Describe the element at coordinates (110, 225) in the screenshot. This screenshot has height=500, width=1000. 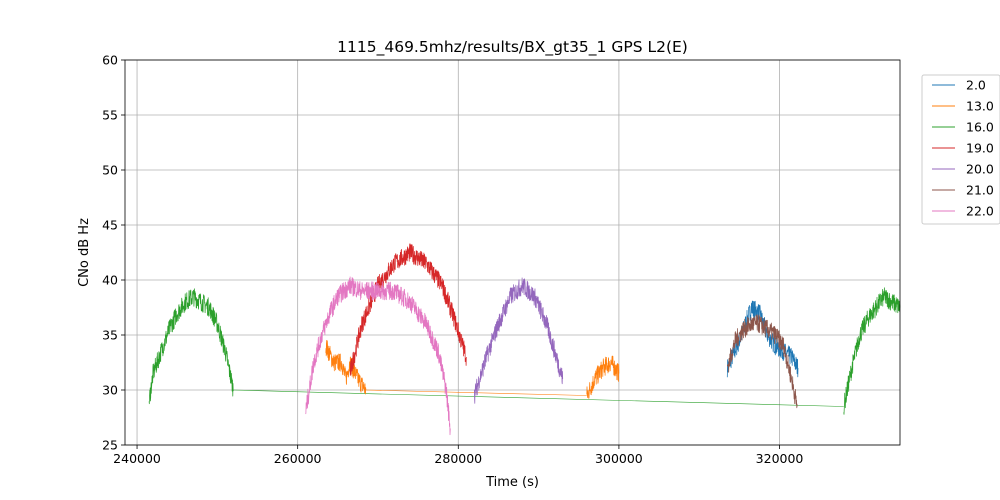
I see `y-tick-label: 45` at that location.